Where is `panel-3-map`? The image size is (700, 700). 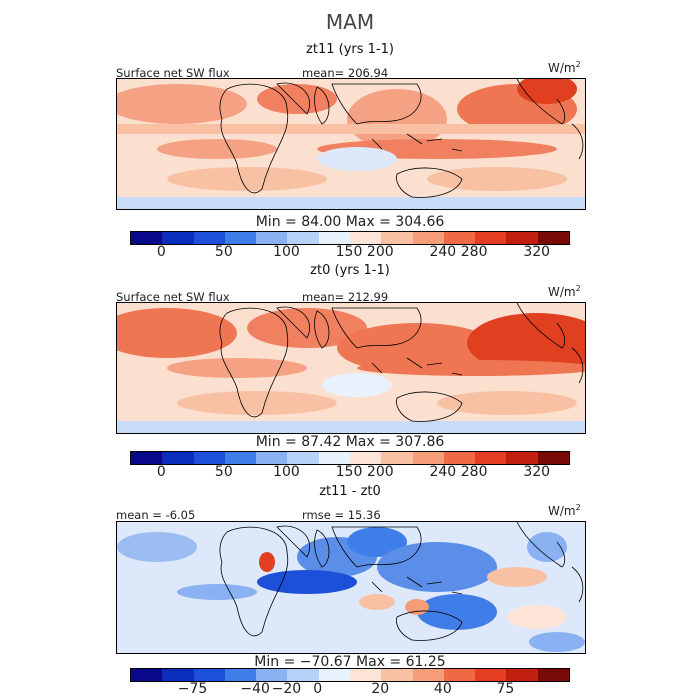 panel-3-map is located at coordinates (351, 587).